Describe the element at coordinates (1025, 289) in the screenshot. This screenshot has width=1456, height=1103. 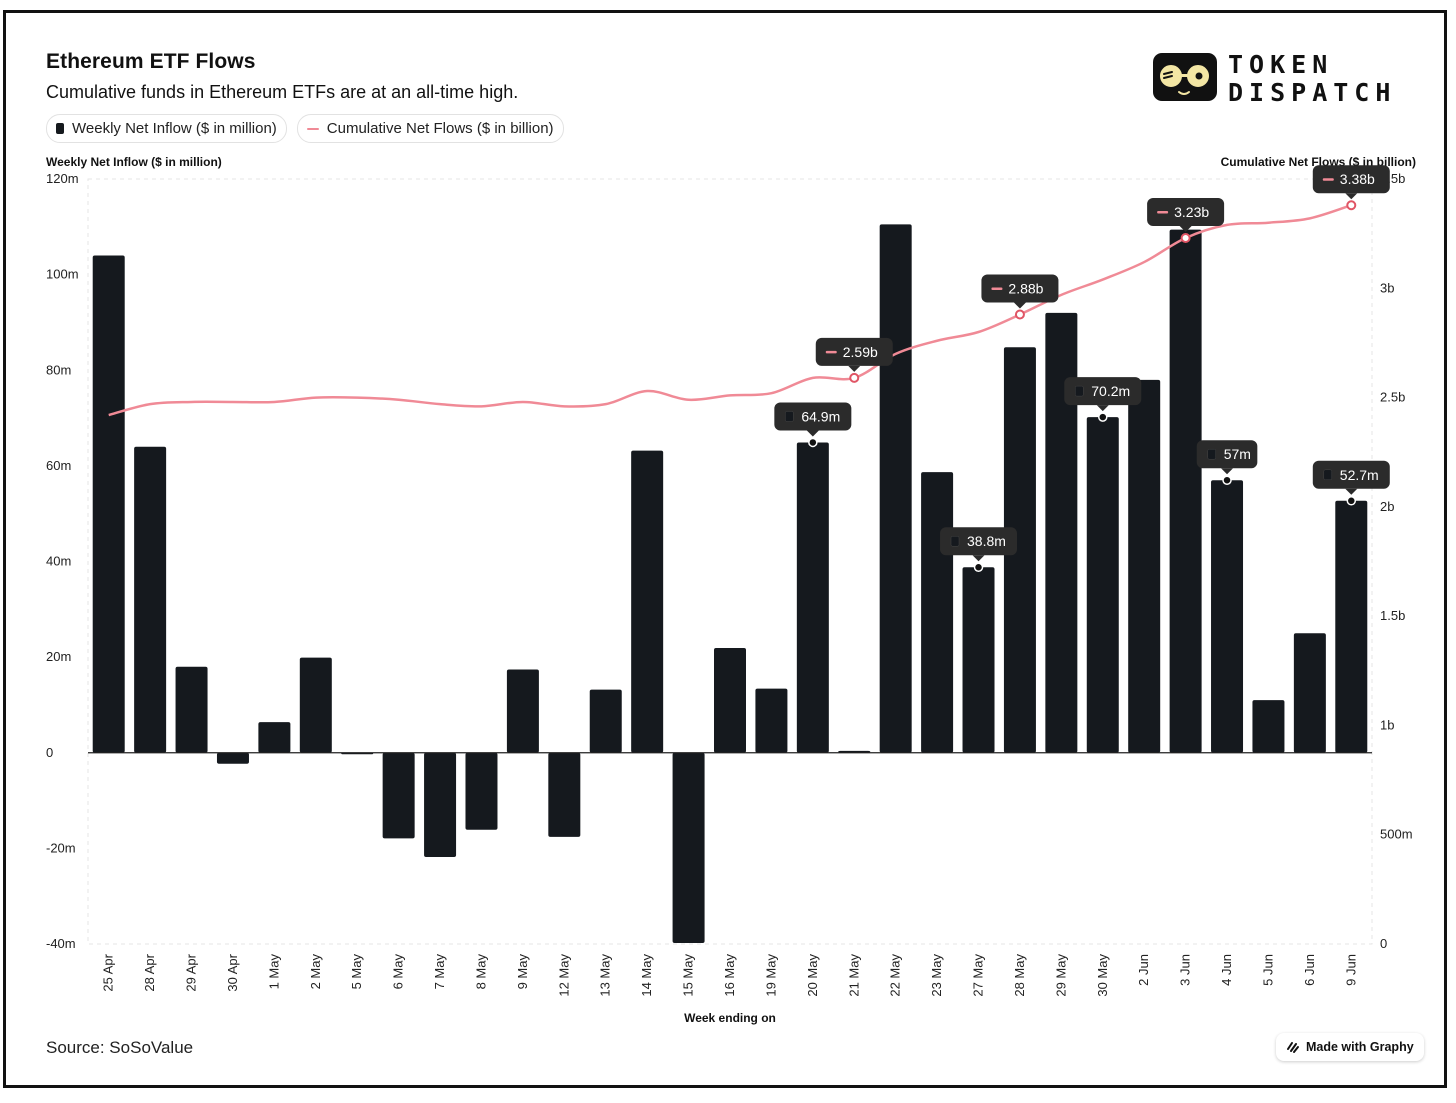
I see `label-text: 2.88b` at that location.